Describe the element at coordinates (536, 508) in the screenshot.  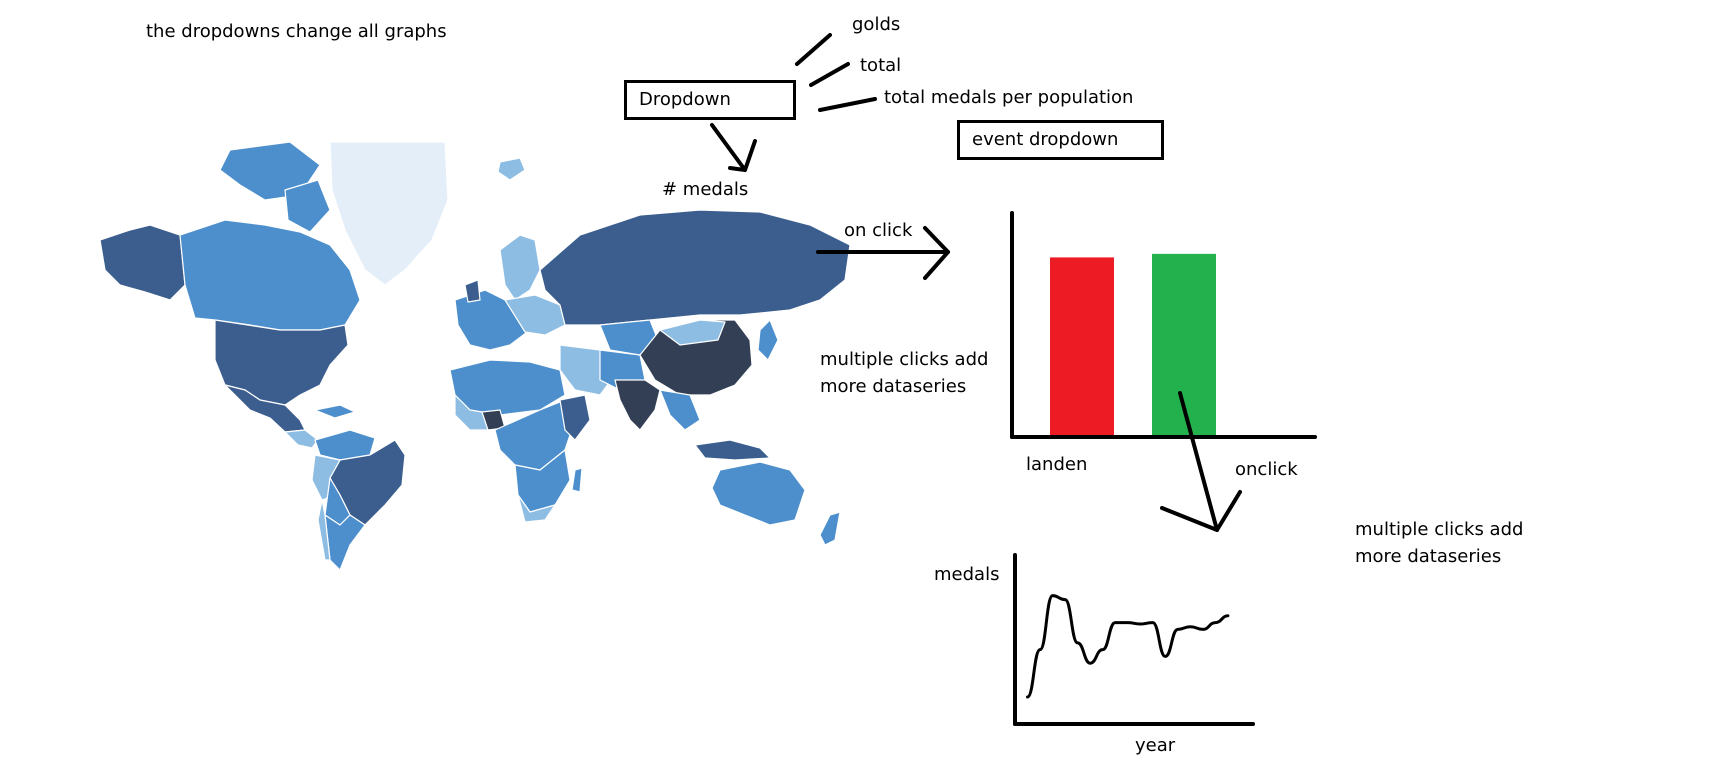
I see `map-south-africa` at that location.